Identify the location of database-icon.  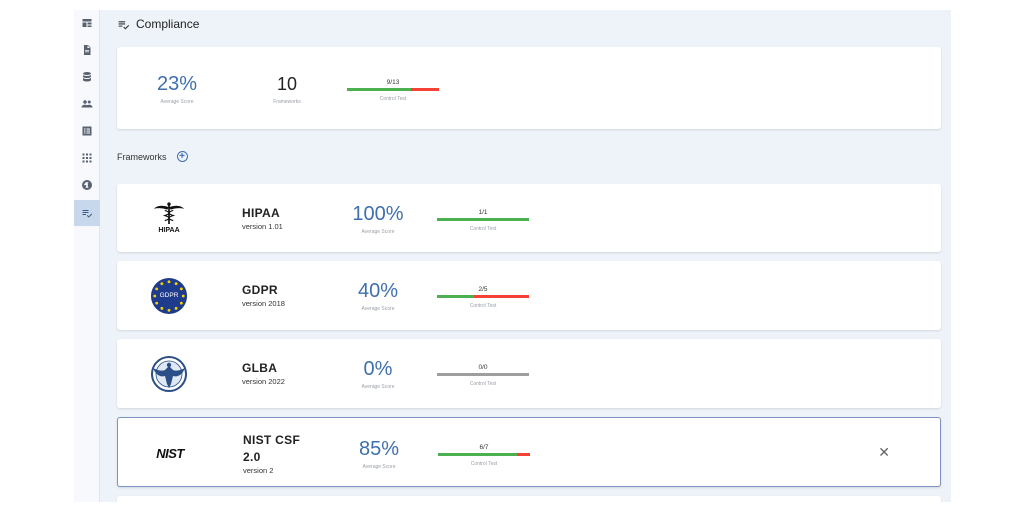
(87, 77).